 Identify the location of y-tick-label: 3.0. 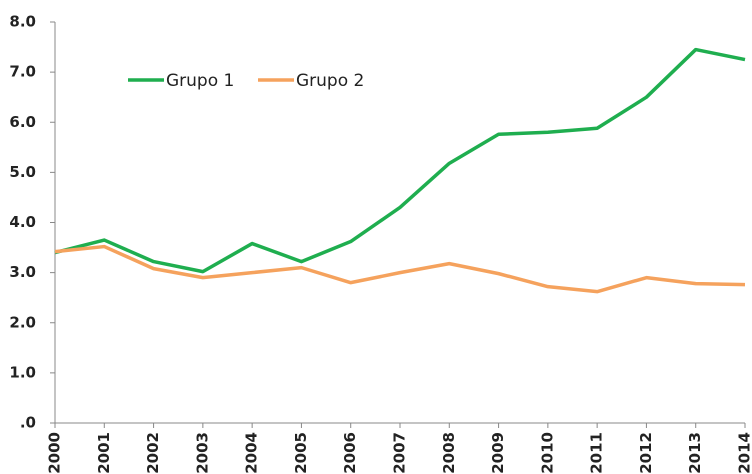
(22, 272).